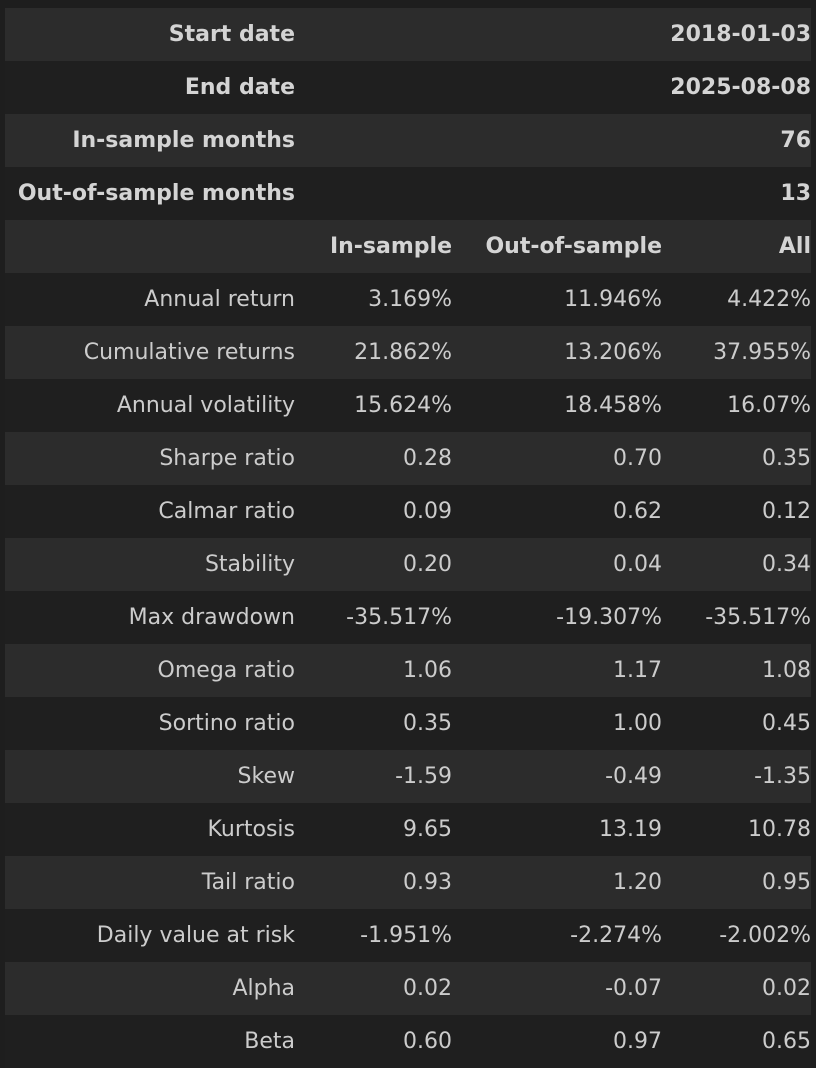 The width and height of the screenshot is (816, 1068). I want to click on table-row: Annual volatility 15.624% 18.458% 16.07%, so click(408, 405).